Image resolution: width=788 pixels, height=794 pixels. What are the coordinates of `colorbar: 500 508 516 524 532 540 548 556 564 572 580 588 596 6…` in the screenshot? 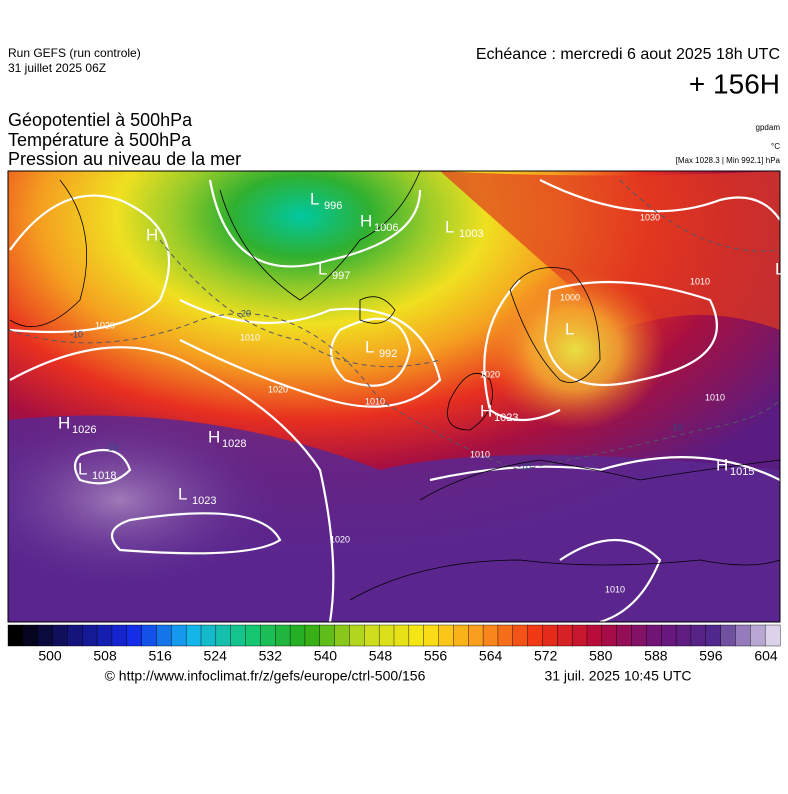 It's located at (394, 644).